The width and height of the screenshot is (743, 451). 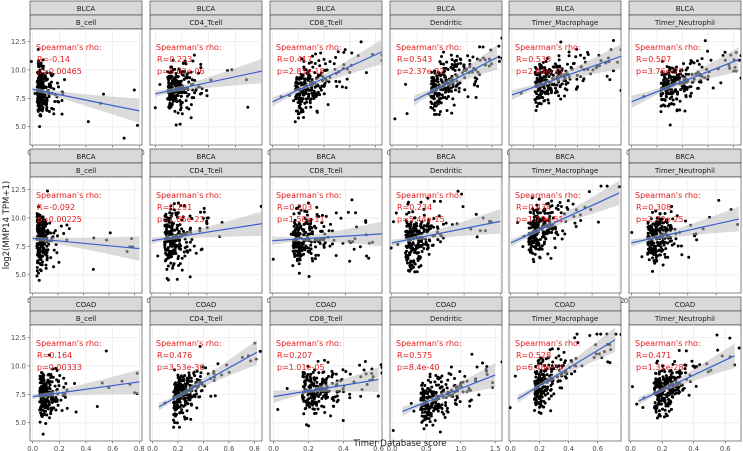 I want to click on confidence-band, so click(x=327, y=234).